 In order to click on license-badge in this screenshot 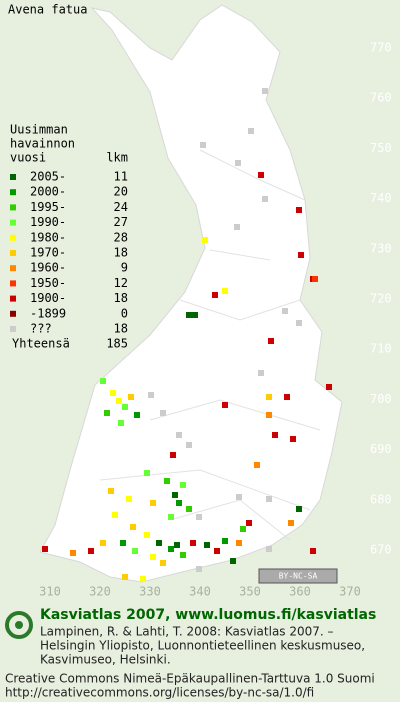, I will do `click(298, 576)`.